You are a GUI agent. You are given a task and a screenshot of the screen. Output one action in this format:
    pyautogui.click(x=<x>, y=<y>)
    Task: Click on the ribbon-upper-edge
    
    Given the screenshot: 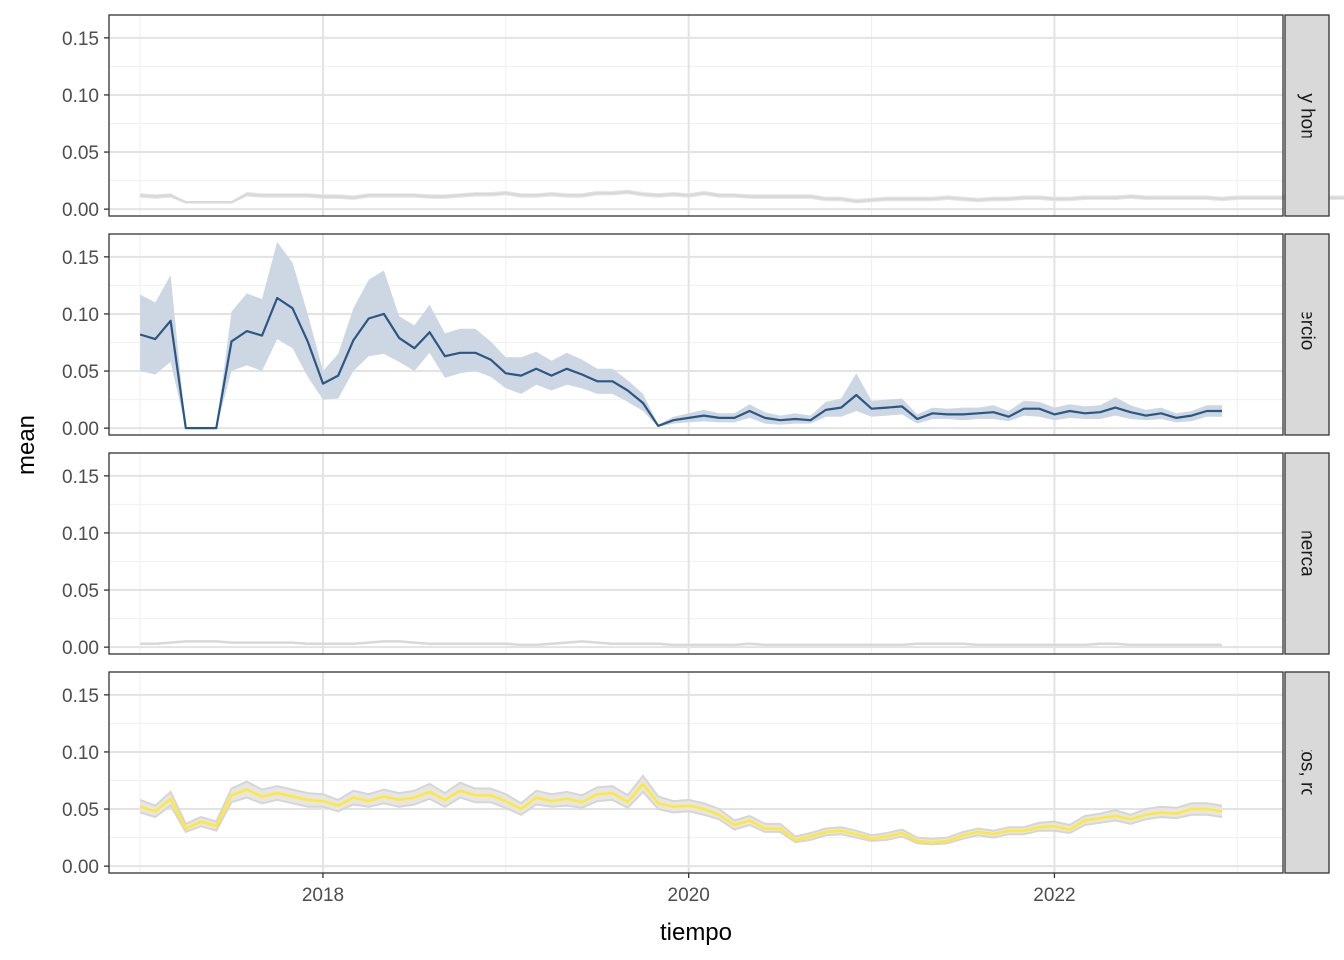 What is the action you would take?
    pyautogui.click(x=681, y=807)
    